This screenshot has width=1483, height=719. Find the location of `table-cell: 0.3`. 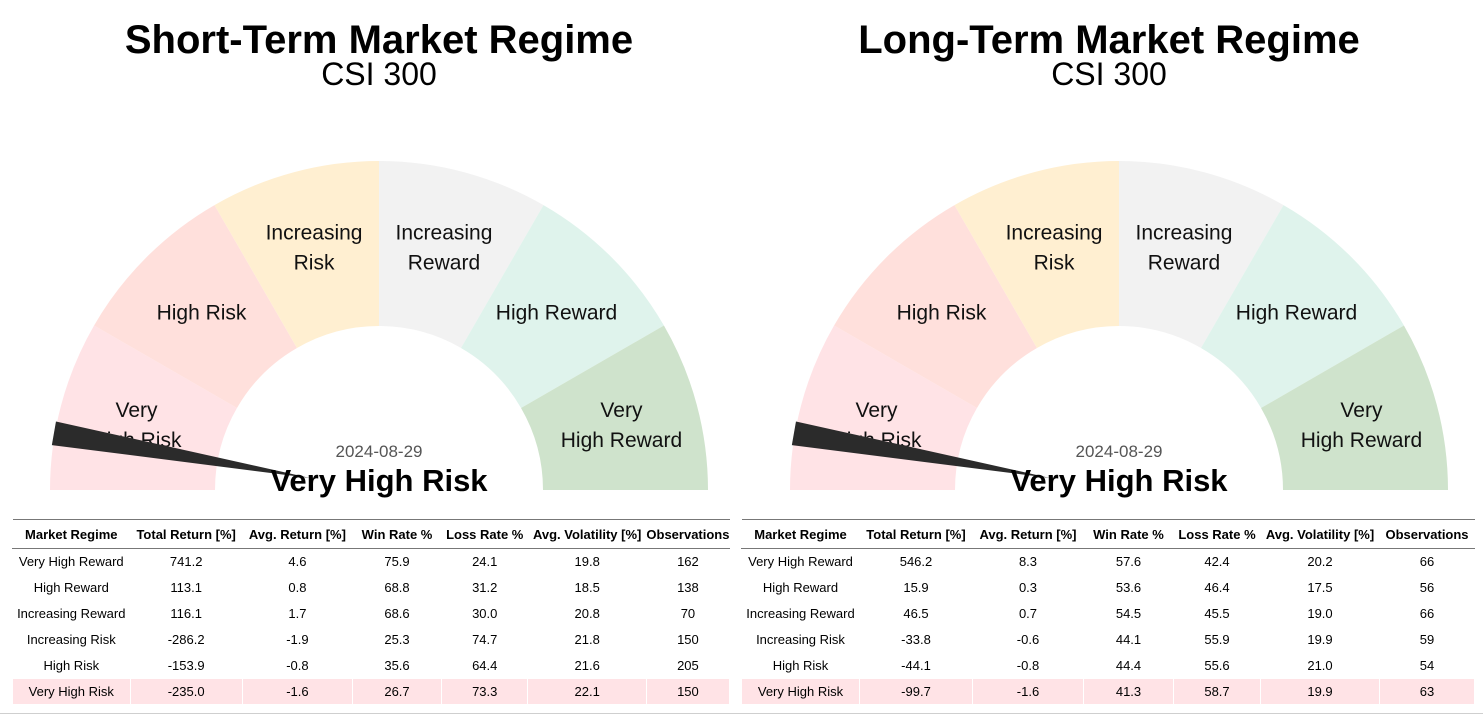

table-cell: 0.3 is located at coordinates (1028, 587).